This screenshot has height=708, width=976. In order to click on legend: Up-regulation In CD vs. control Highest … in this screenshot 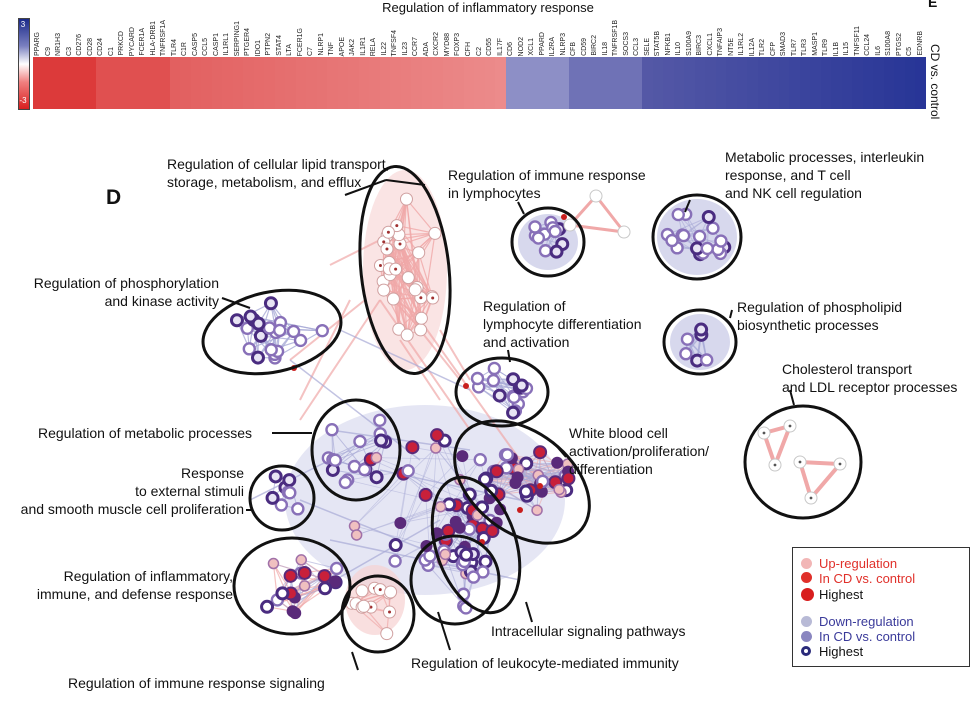, I will do `click(881, 607)`.